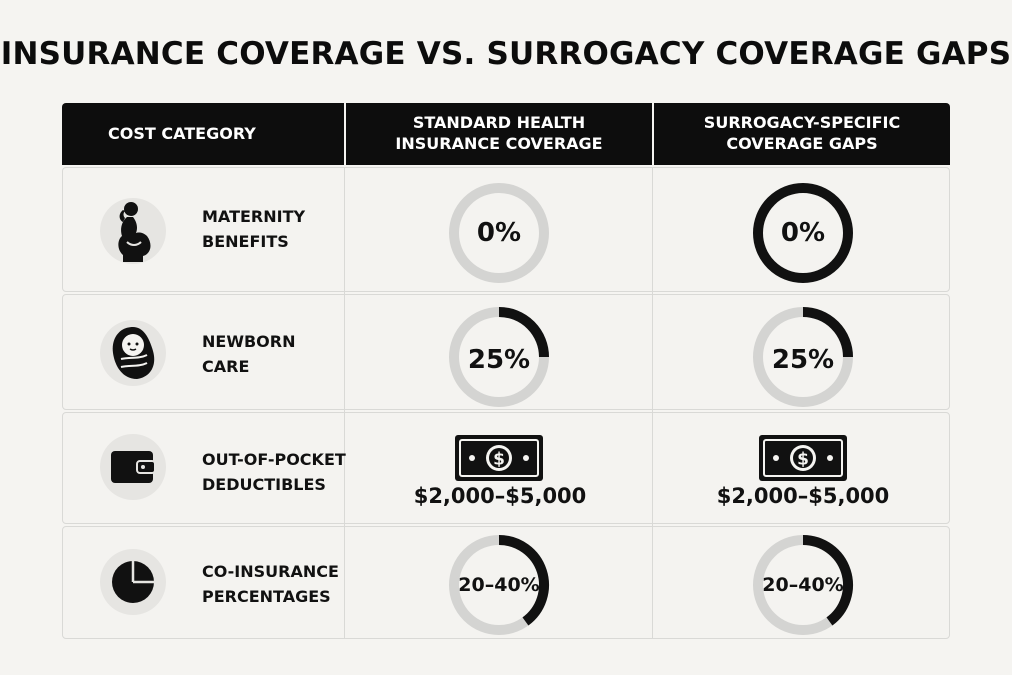  I want to click on category-label-maternity: MATERNITY BENEFITS, so click(254, 229).